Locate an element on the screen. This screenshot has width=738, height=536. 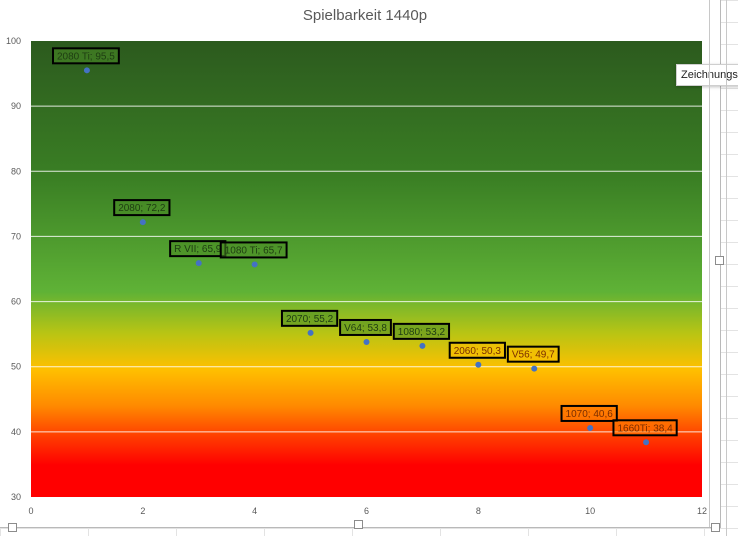
data-label: 2060; 50,3 is located at coordinates (478, 351).